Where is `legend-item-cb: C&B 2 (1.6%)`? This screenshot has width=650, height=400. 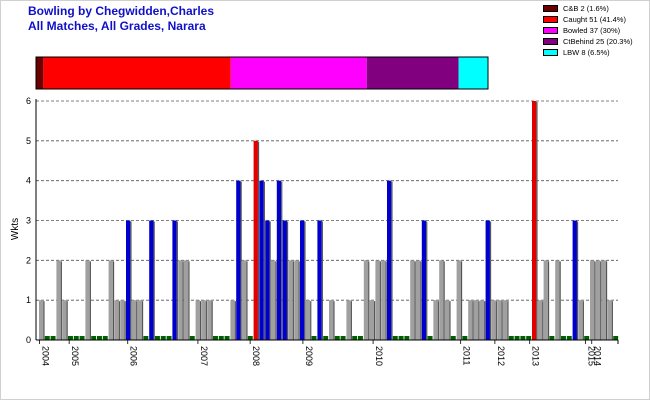
legend-item-cb: C&B 2 (1.6%) is located at coordinates (588, 8).